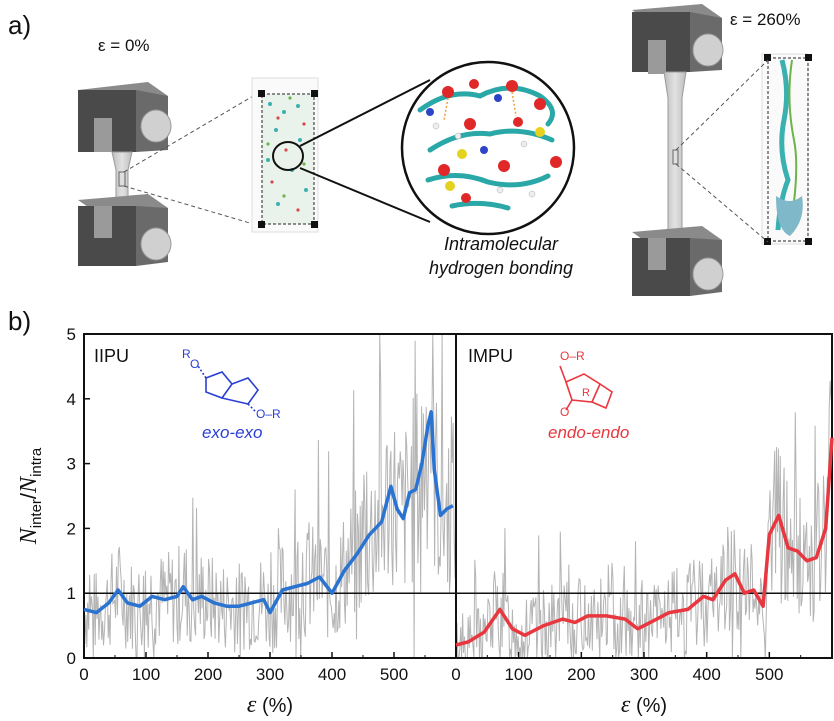  What do you see at coordinates (71, 658) in the screenshot?
I see `y-tick-label: 0` at bounding box center [71, 658].